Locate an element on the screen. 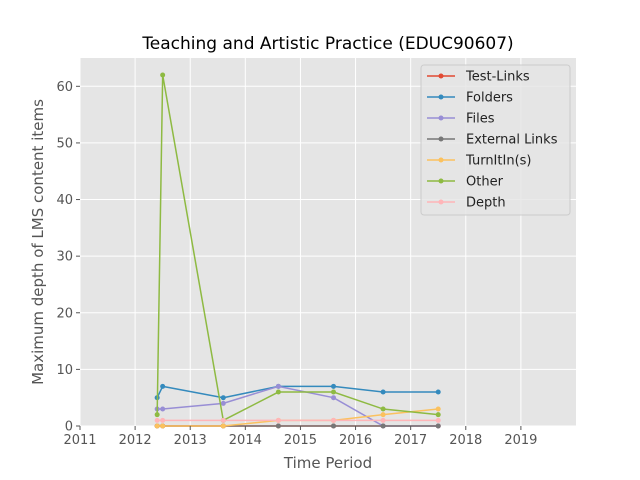  legend-box is located at coordinates (495, 140).